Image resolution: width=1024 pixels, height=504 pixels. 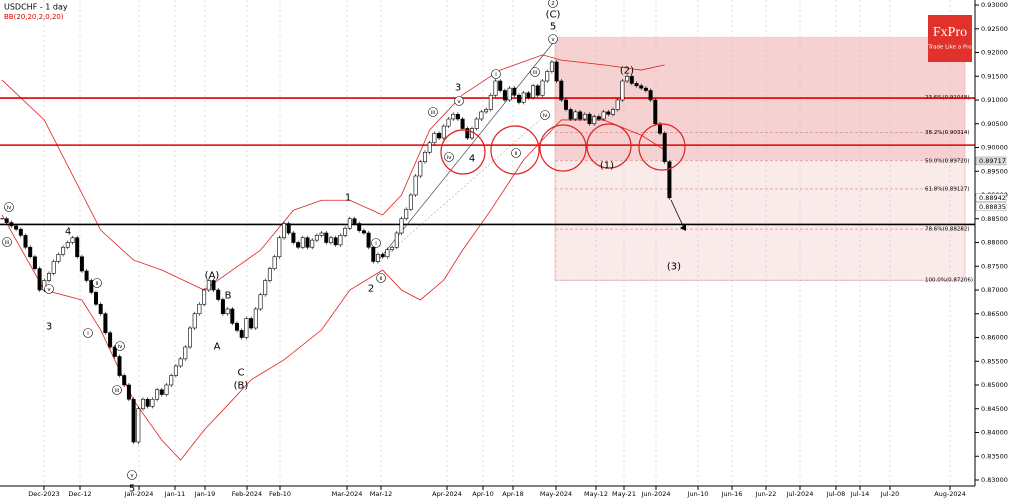 I want to click on x-tick-label: Apr-18, so click(x=512, y=494).